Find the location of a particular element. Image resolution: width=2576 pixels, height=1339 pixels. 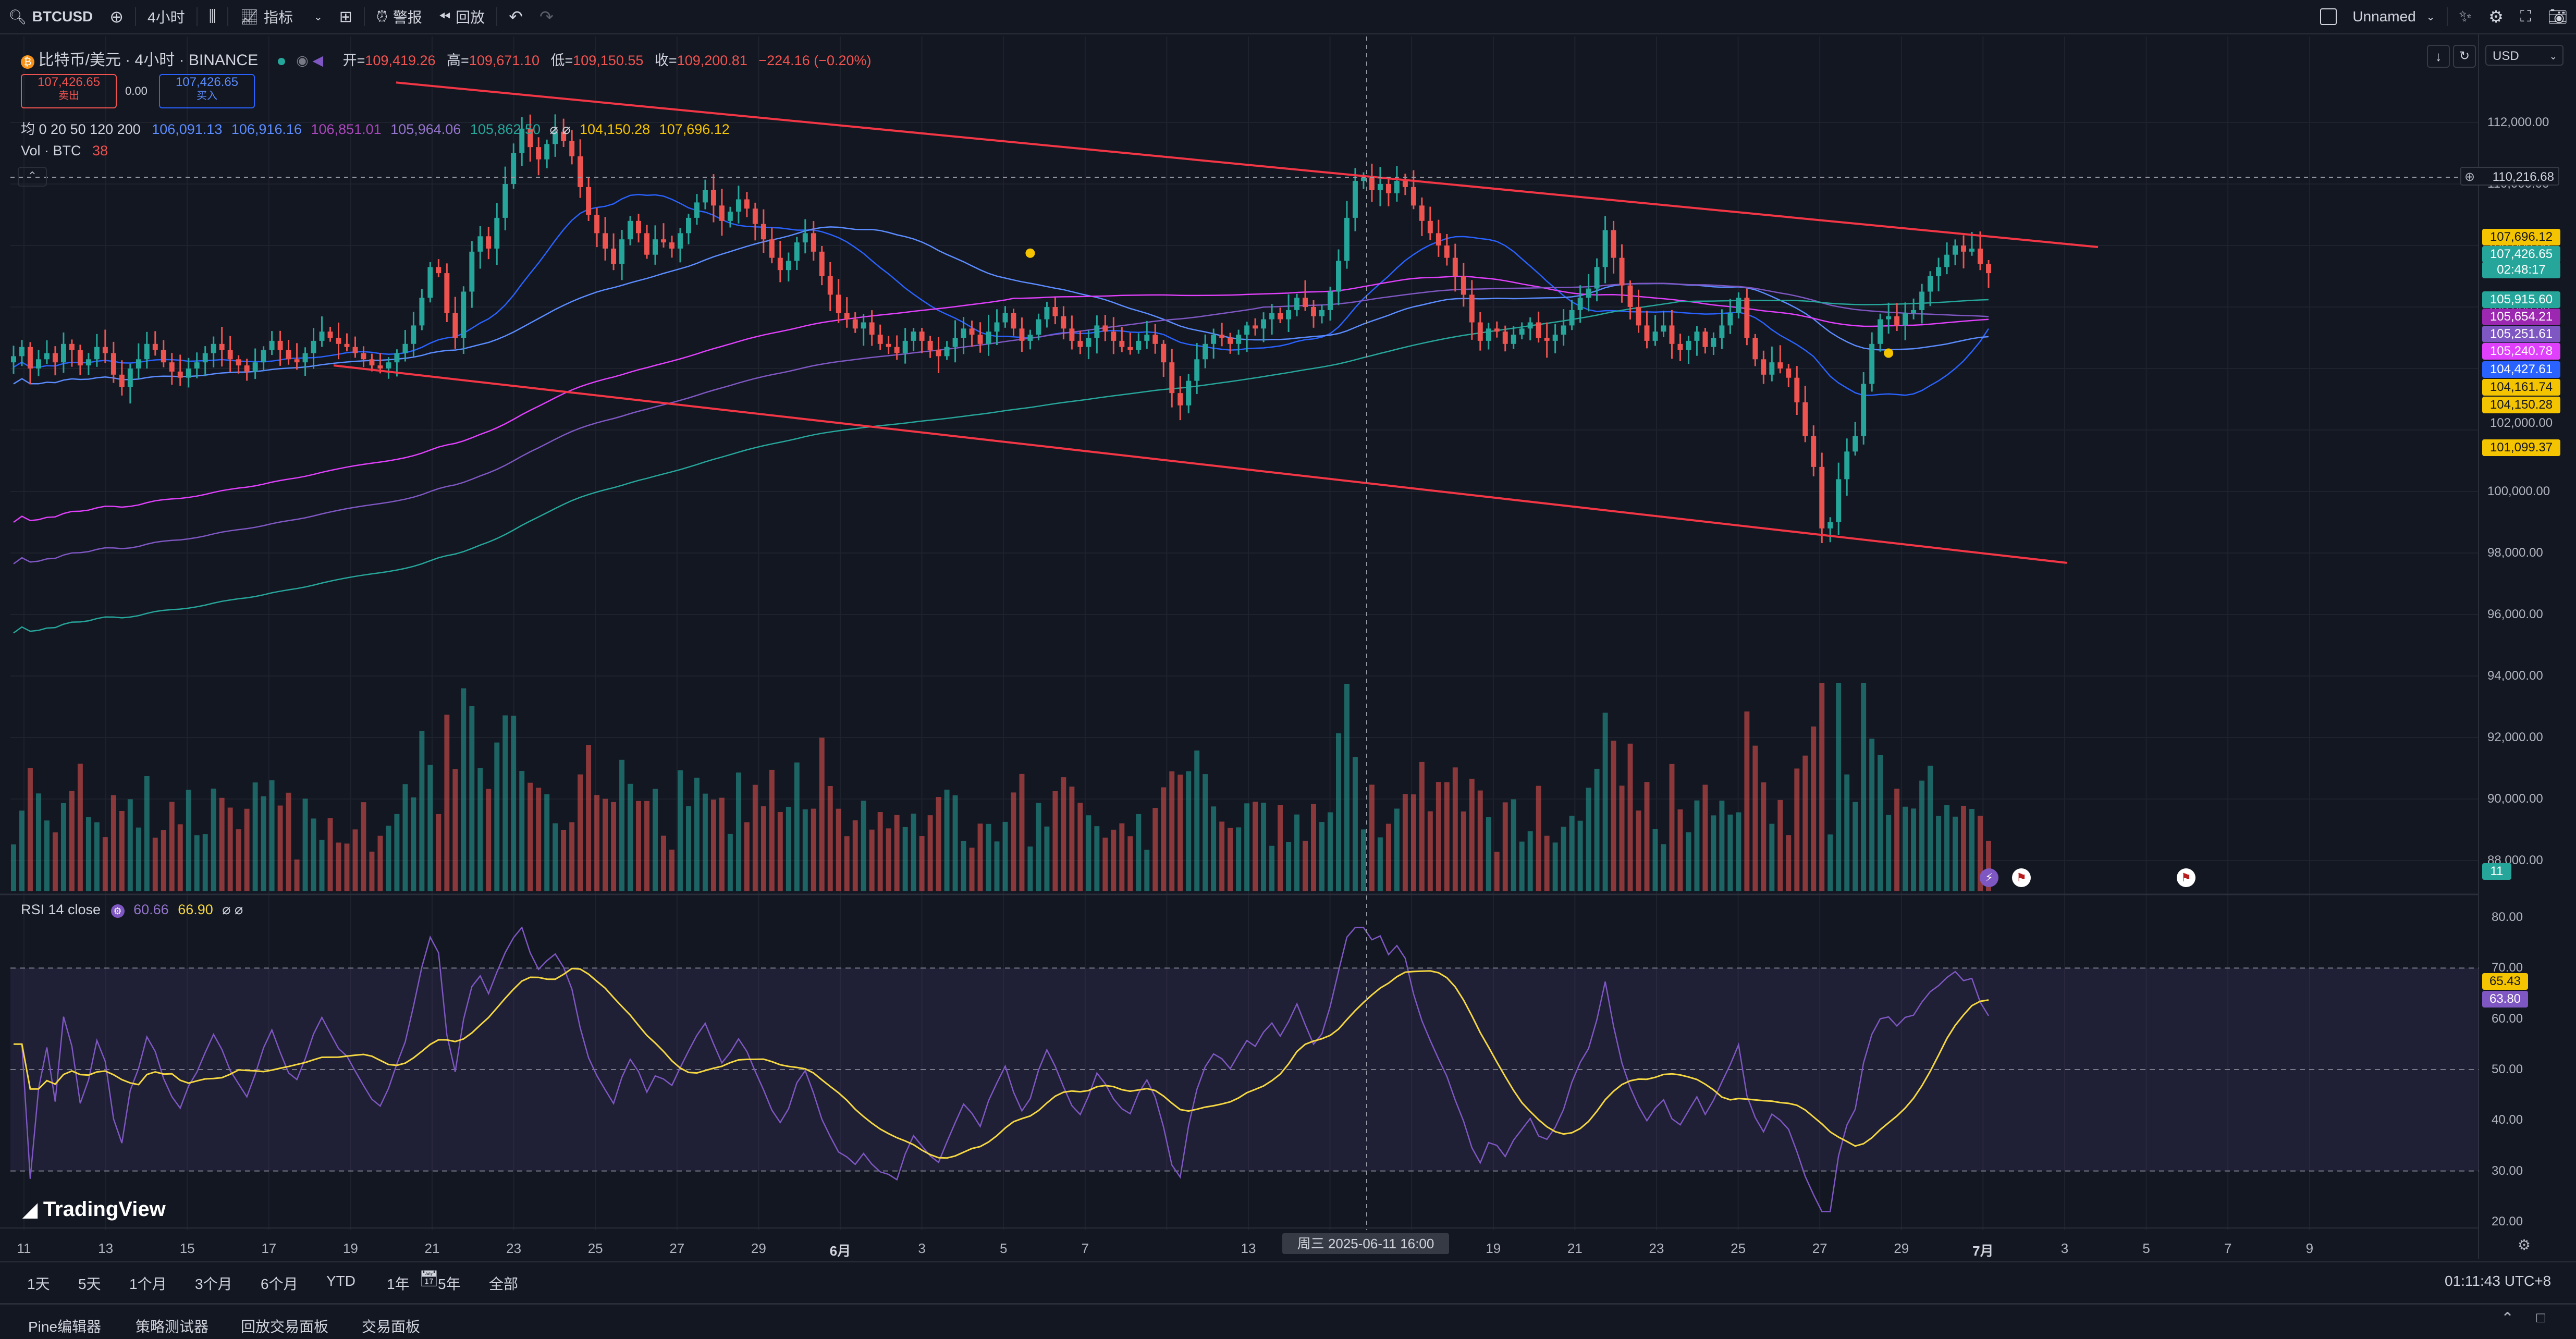

crosshair-time: 周三 2025-06-11 16:00 is located at coordinates (1365, 1243).